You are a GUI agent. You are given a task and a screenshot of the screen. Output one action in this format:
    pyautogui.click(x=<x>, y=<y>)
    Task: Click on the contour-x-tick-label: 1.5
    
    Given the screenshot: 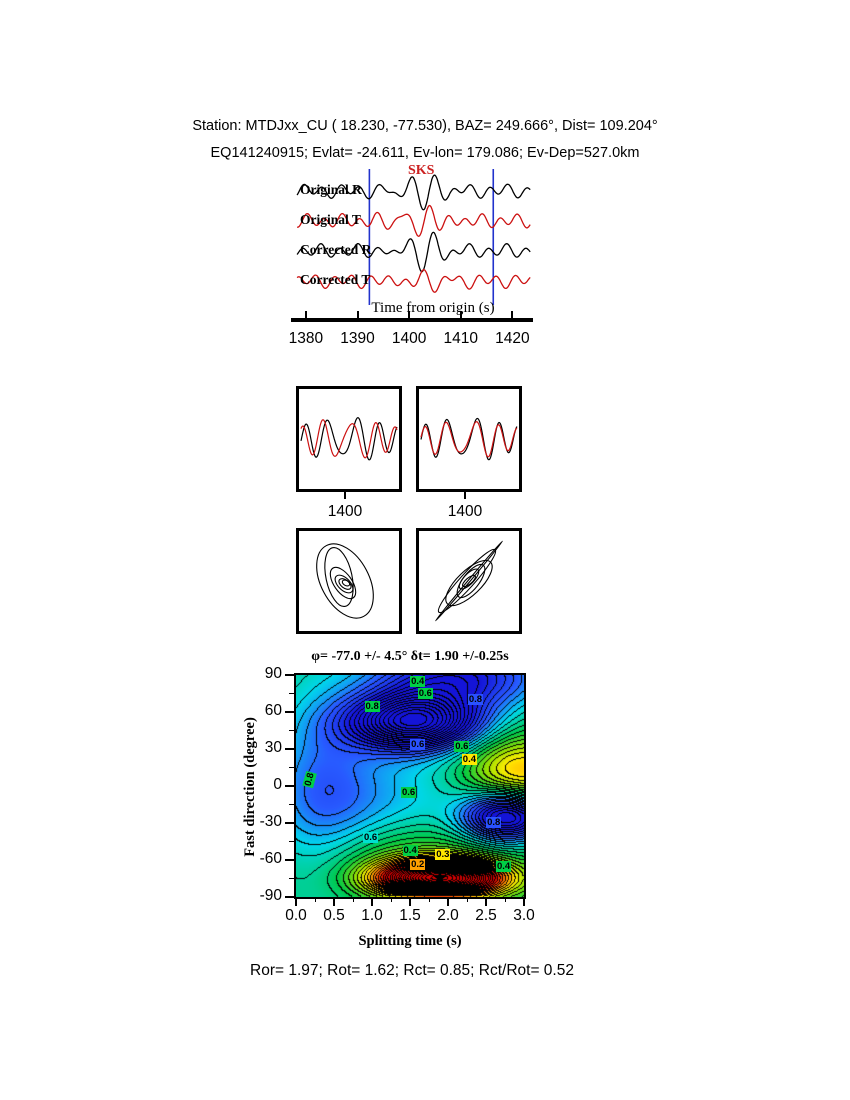 What is the action you would take?
    pyautogui.click(x=410, y=915)
    